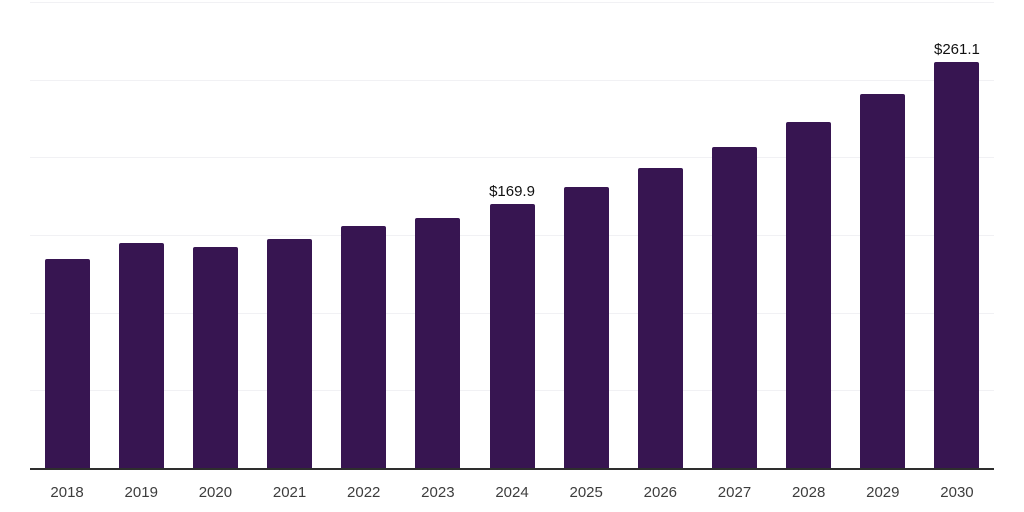  I want to click on x-tick-label-2021: 2021, so click(289, 492).